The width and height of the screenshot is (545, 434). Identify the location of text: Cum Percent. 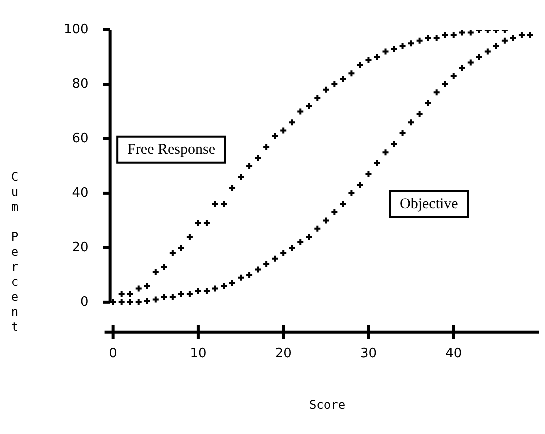
(15, 252).